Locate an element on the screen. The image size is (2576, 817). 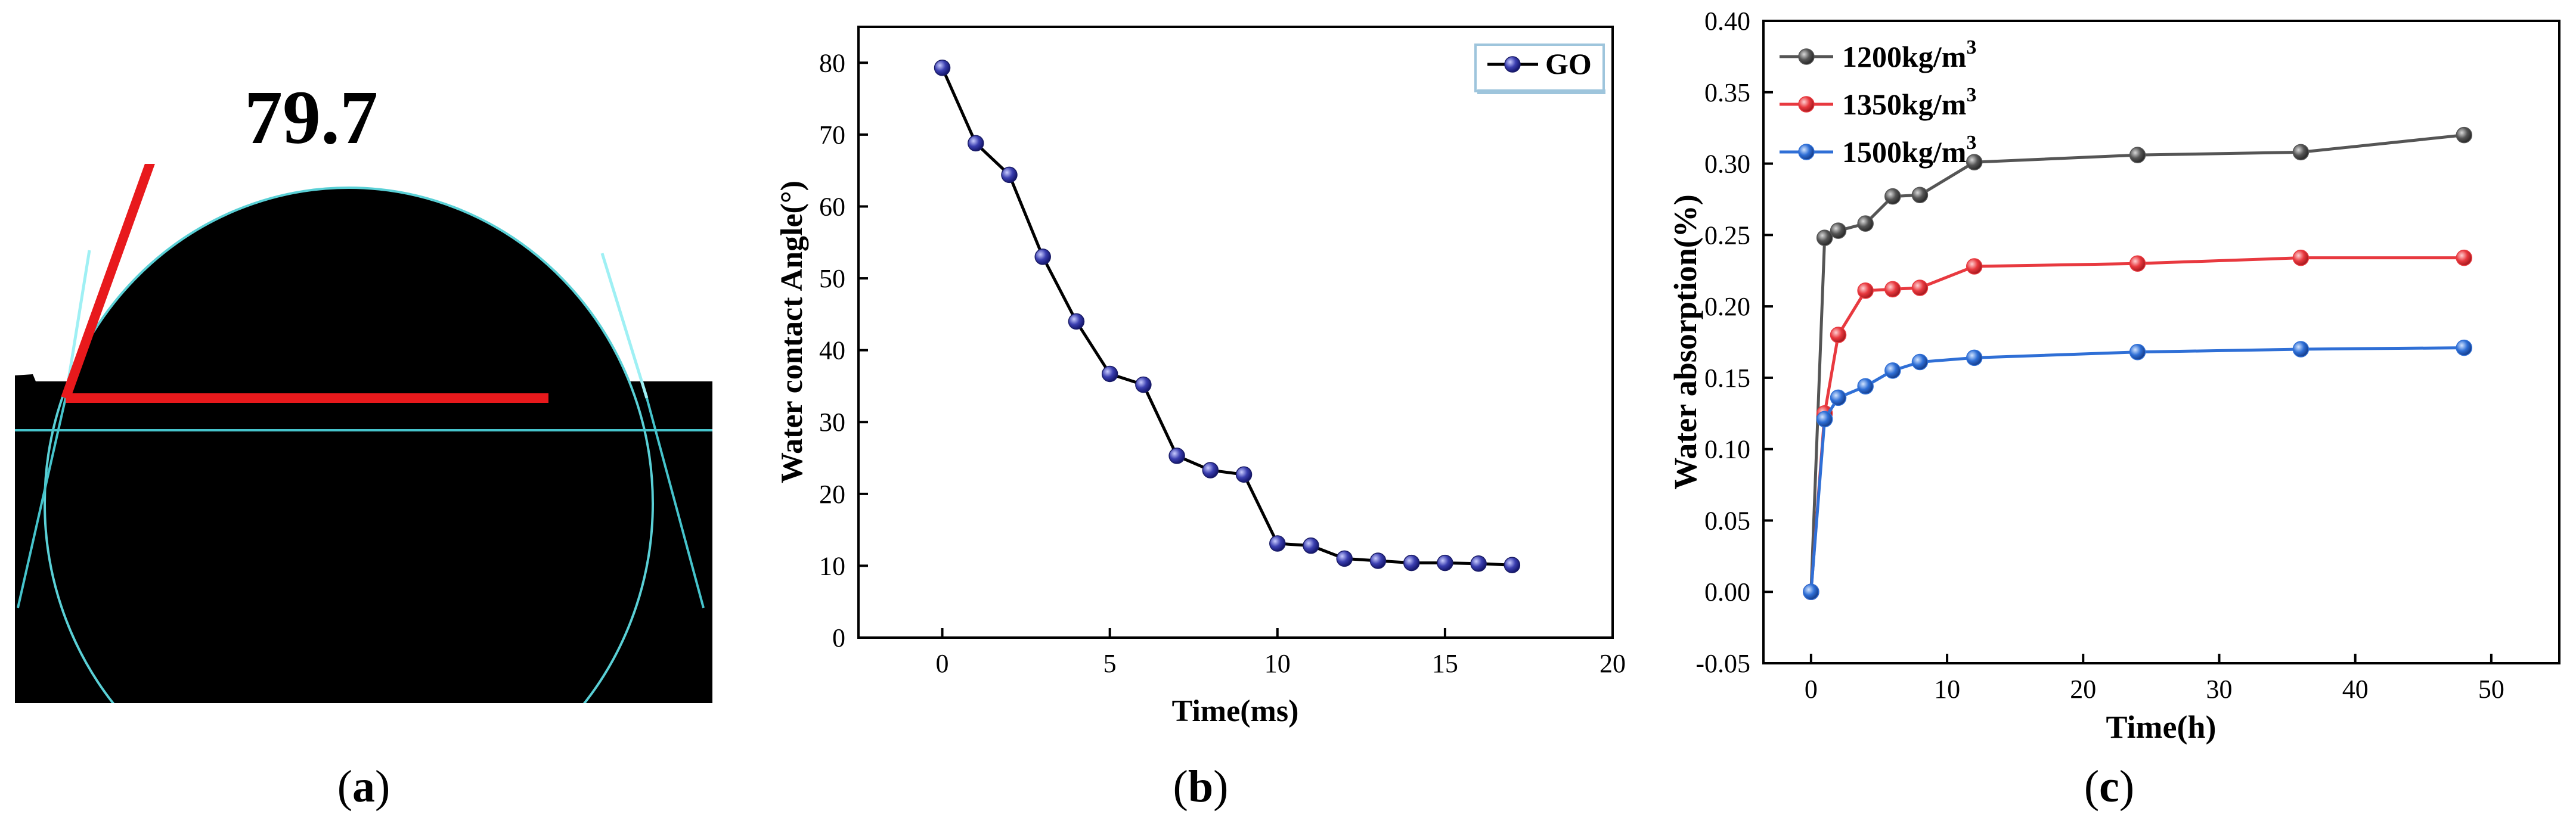
y-tick-label-b: 0 is located at coordinates (838, 638).